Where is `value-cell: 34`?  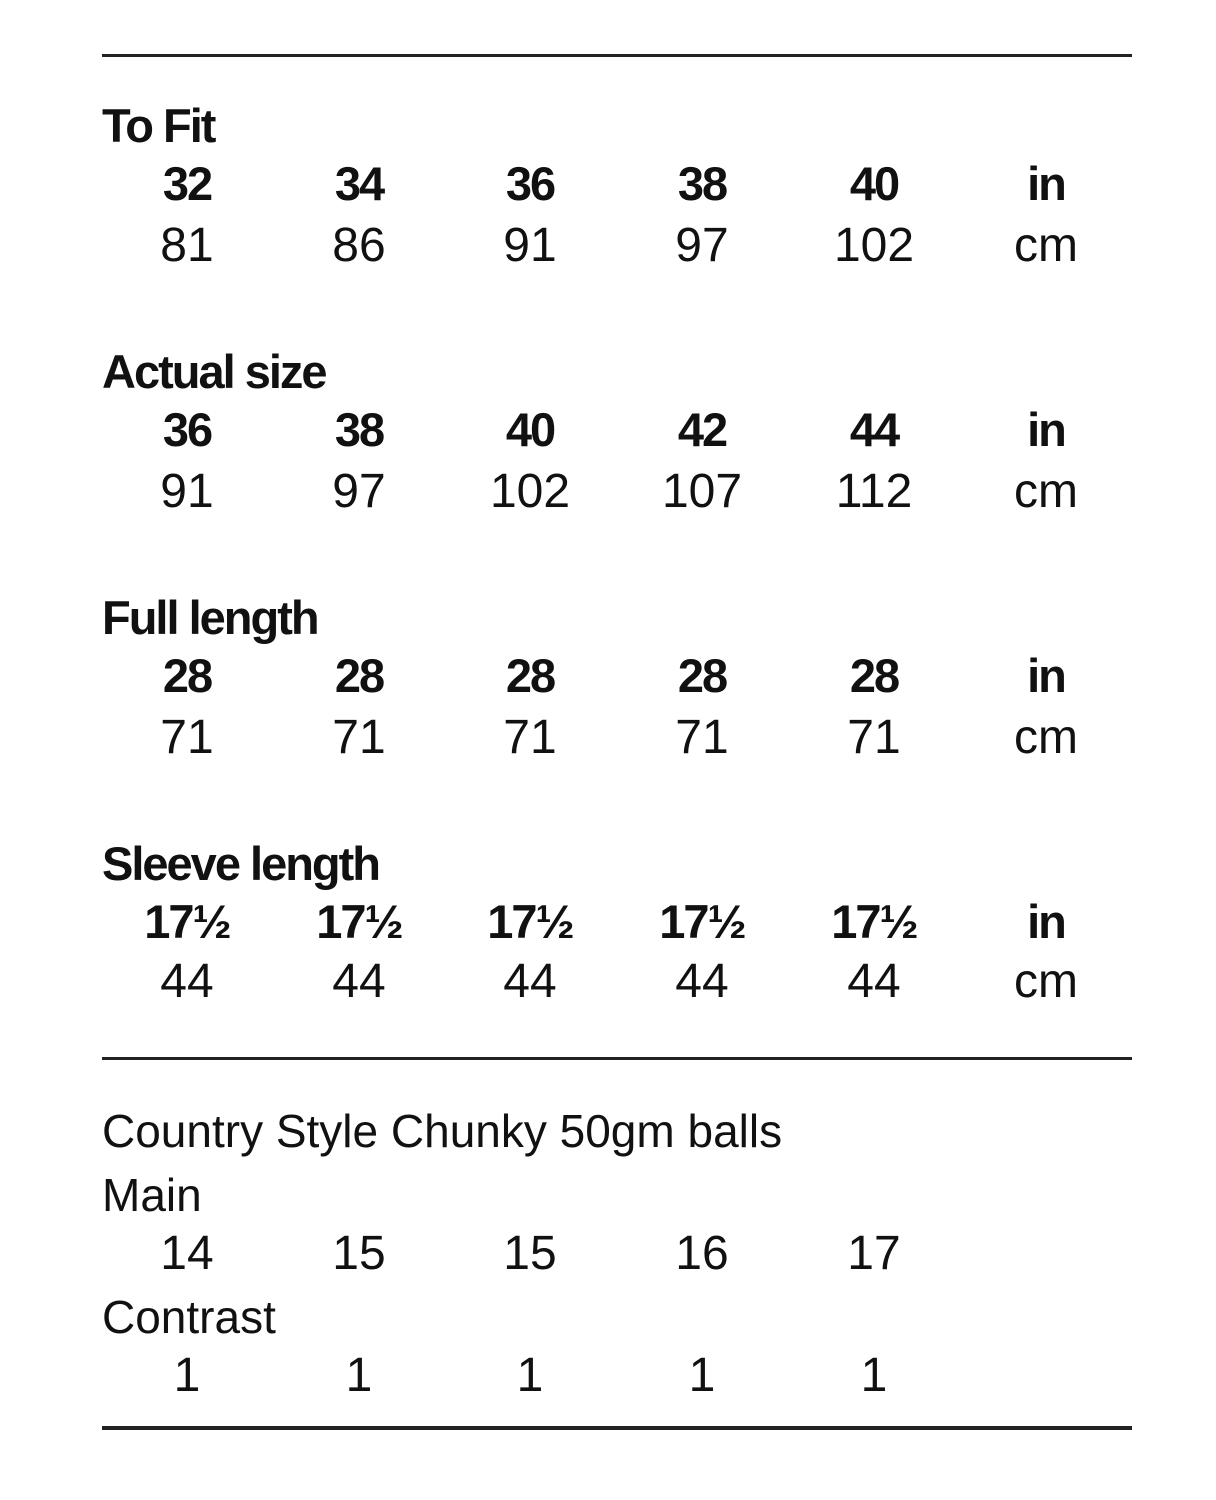 value-cell: 34 is located at coordinates (359, 183).